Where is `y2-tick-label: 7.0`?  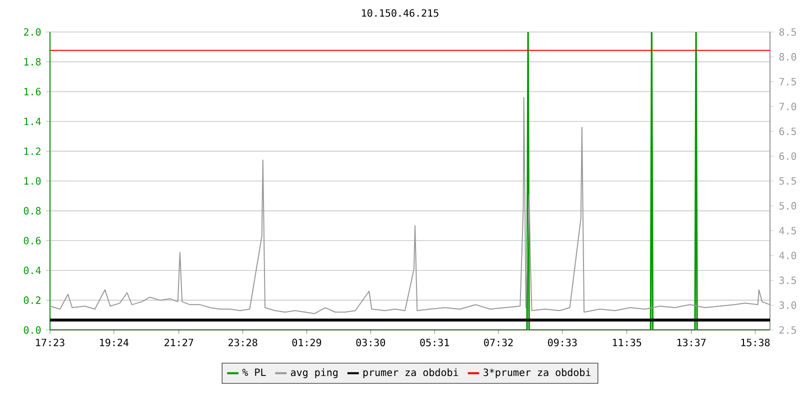
y2-tick-label: 7.0 is located at coordinates (787, 106).